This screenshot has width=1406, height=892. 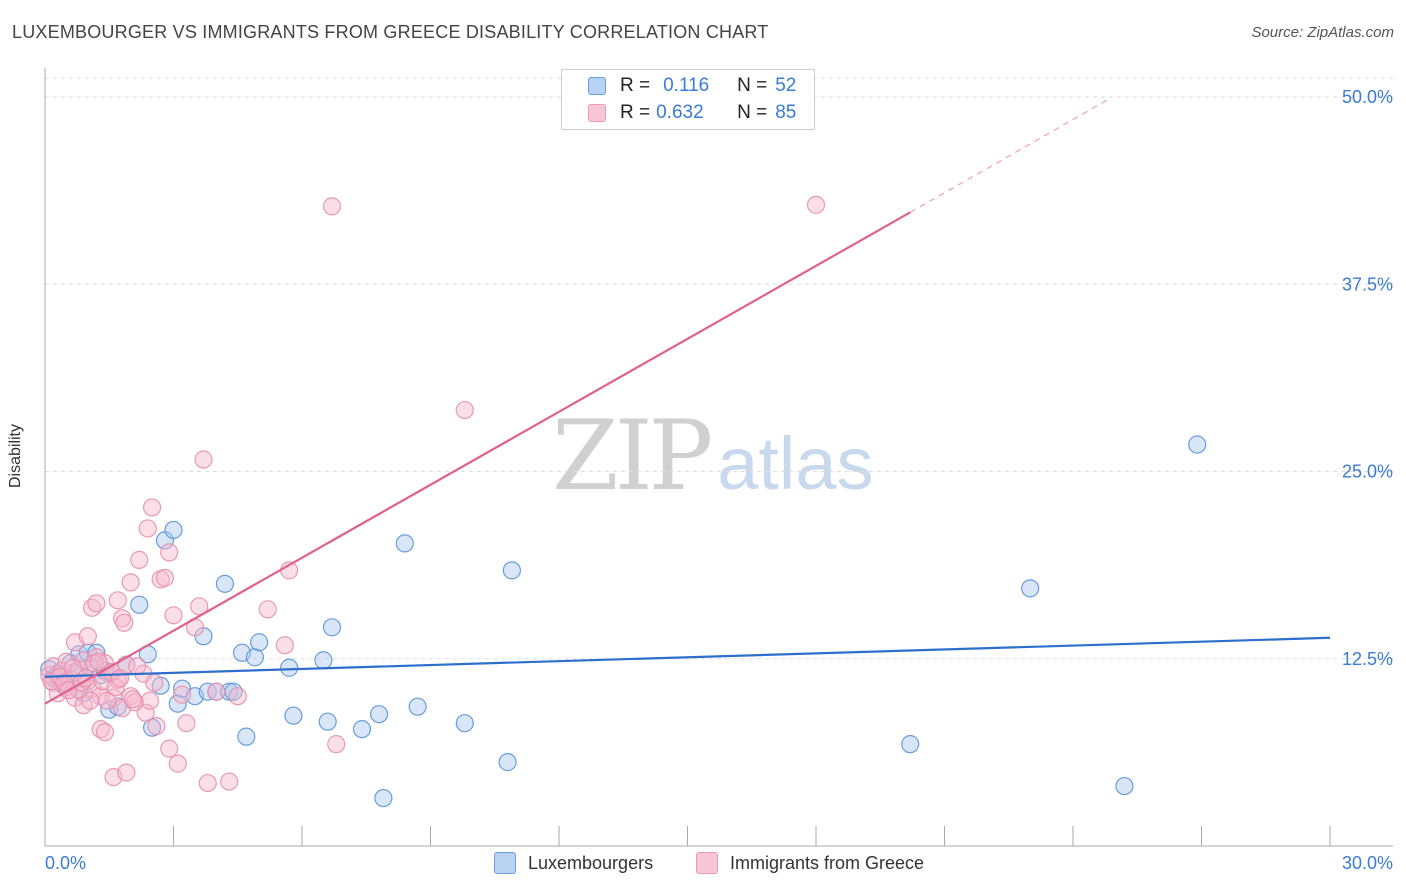 What do you see at coordinates (505, 863) in the screenshot?
I see `legend-swatch-luxembourgers` at bounding box center [505, 863].